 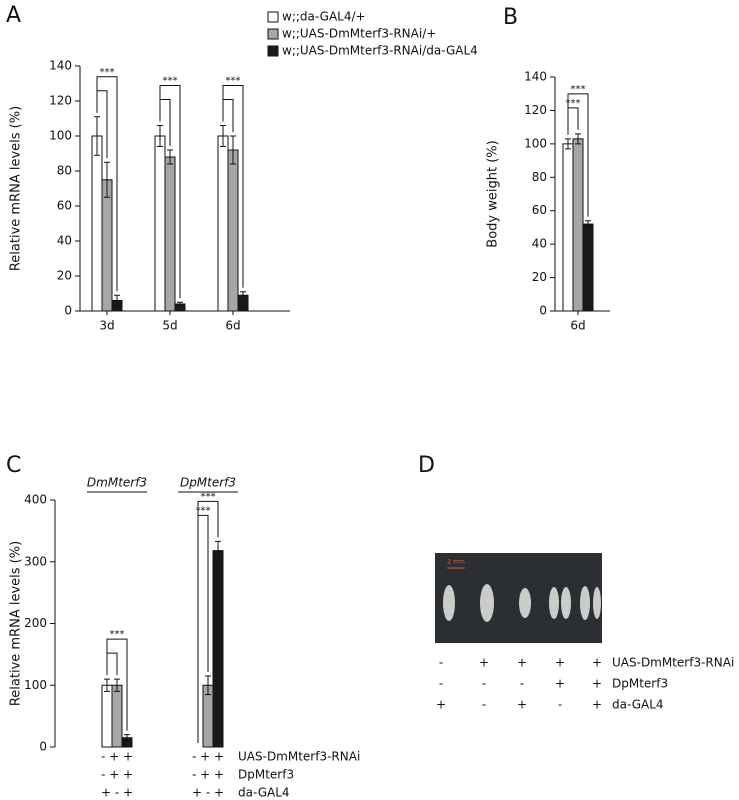 What do you see at coordinates (13, 15) in the screenshot?
I see `panel-label: A` at bounding box center [13, 15].